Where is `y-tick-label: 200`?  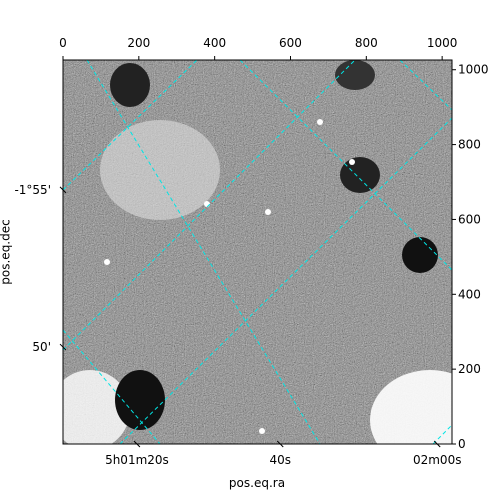
y-tick-label: 200 is located at coordinates (469, 369).